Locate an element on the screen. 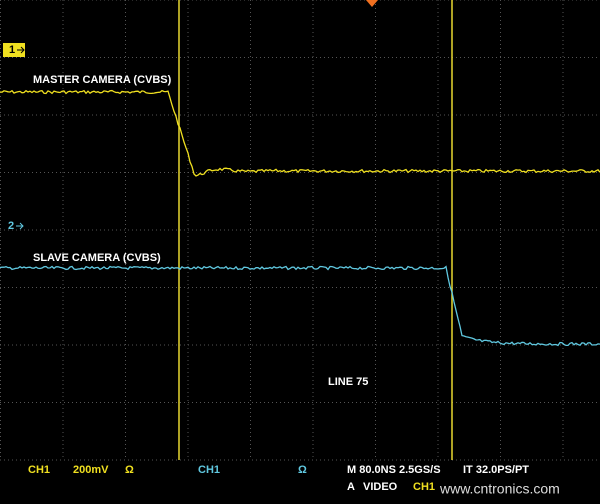 The height and width of the screenshot is (504, 600). status-text: M 80.0NS 2.5GS/S is located at coordinates (394, 470).